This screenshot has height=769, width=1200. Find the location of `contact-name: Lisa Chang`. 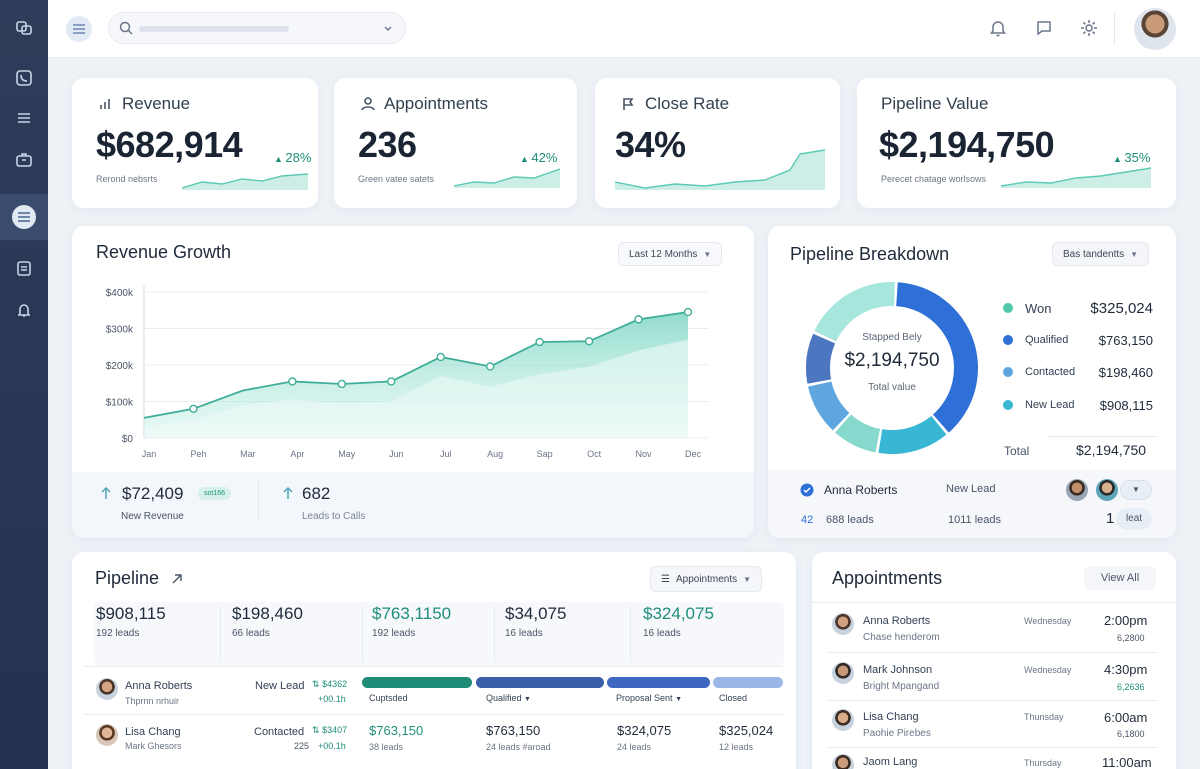

contact-name: Lisa Chang is located at coordinates (153, 732).